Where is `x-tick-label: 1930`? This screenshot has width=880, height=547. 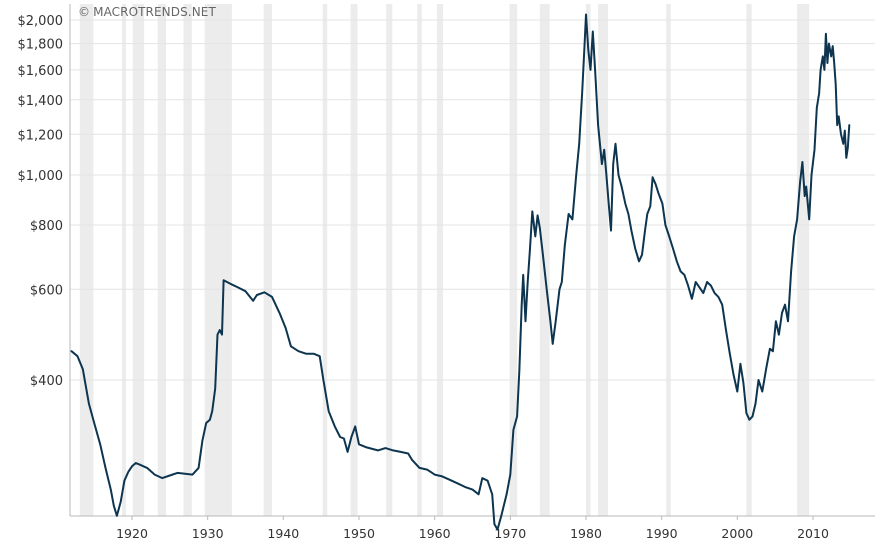
x-tick-label: 1930 is located at coordinates (208, 533).